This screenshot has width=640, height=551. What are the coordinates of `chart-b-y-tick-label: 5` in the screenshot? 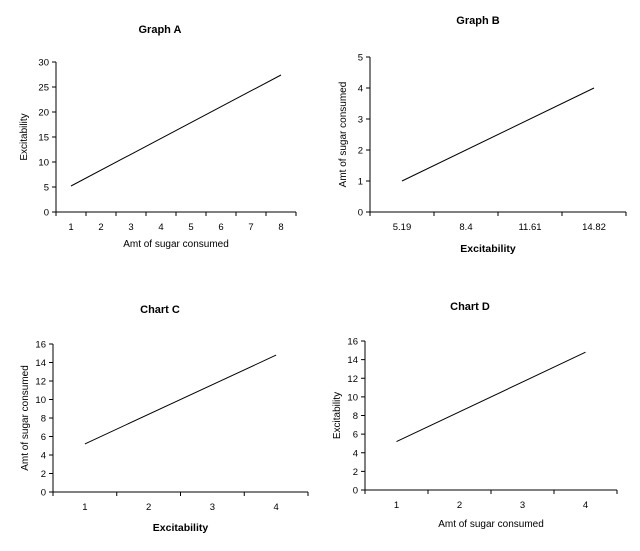 It's located at (360, 58).